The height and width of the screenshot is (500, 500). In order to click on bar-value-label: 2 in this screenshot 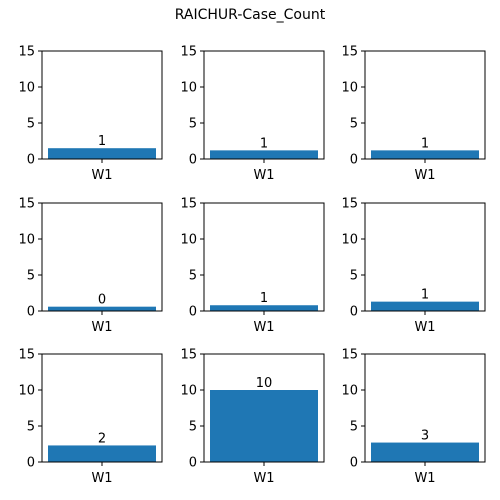, I will do `click(102, 438)`.